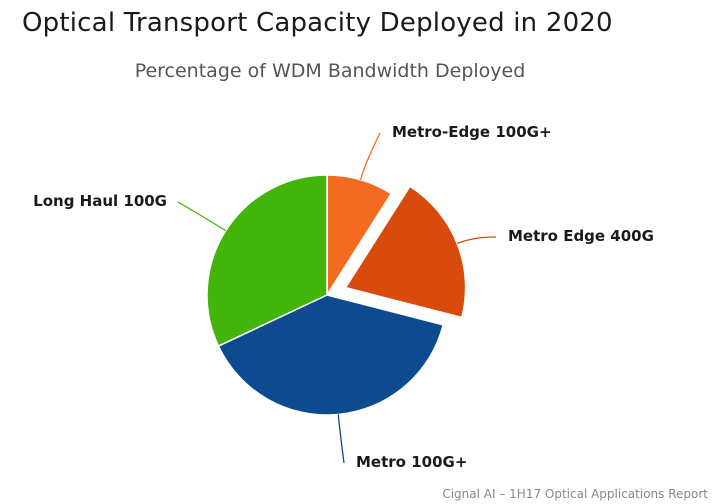 The height and width of the screenshot is (504, 720). I want to click on pie-connector-long-haul-100g, so click(202, 216).